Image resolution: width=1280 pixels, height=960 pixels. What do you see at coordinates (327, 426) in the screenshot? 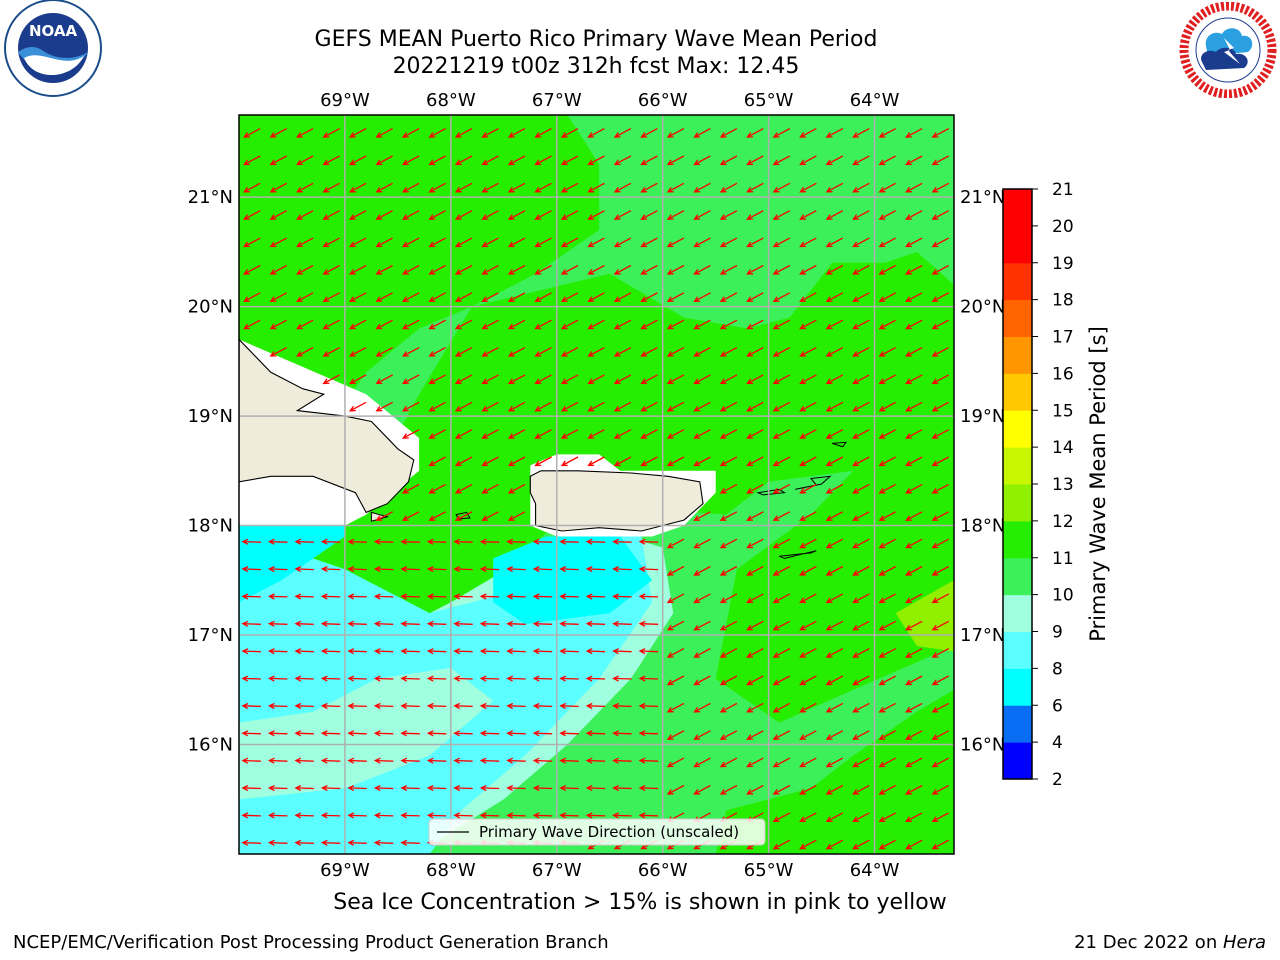
I see `land-hispaniola` at bounding box center [327, 426].